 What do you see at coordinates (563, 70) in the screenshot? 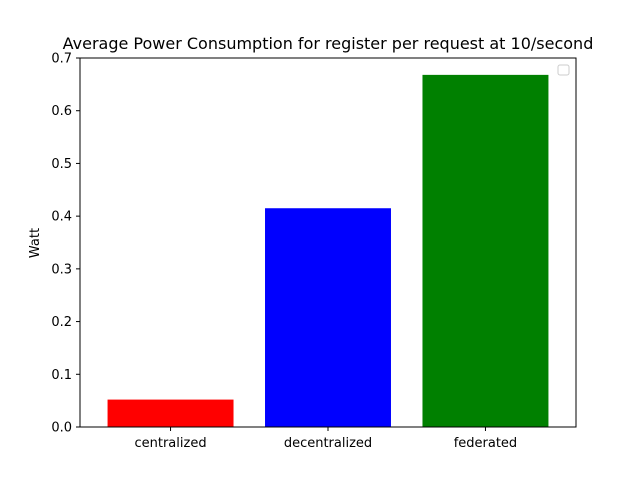
I see `legend-box` at bounding box center [563, 70].